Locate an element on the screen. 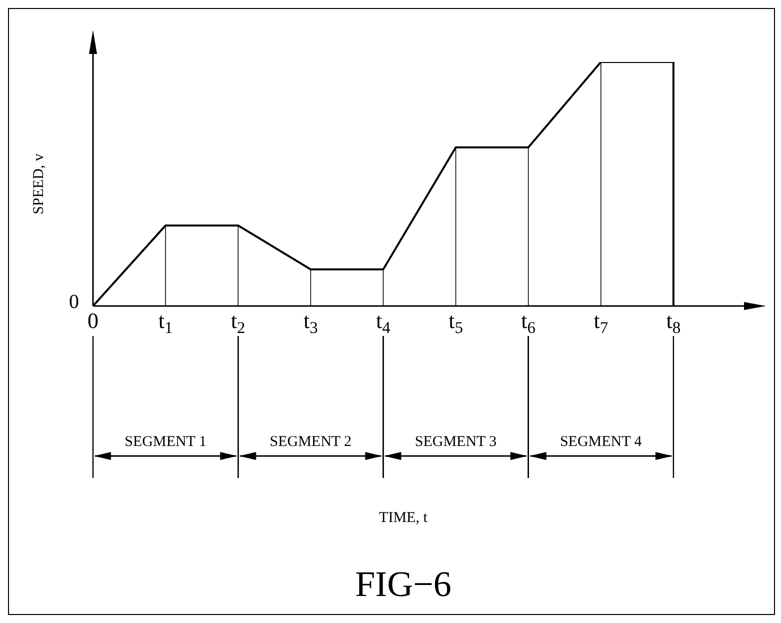  text: SEGMENT 1 is located at coordinates (165, 442).